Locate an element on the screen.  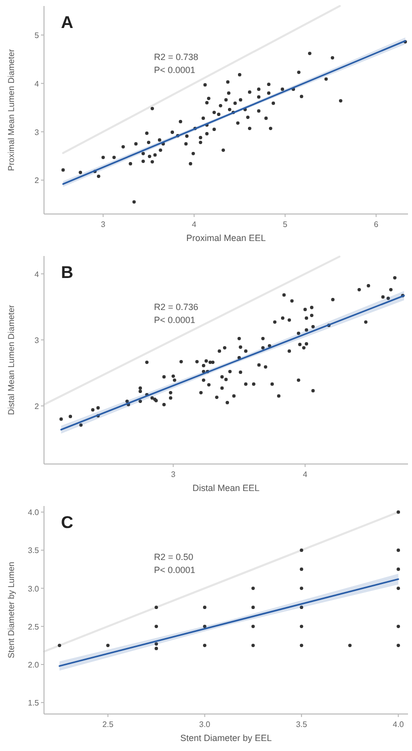
y-axis-title: Proximal Mean Lumen Diameter is located at coordinates (11, 109).